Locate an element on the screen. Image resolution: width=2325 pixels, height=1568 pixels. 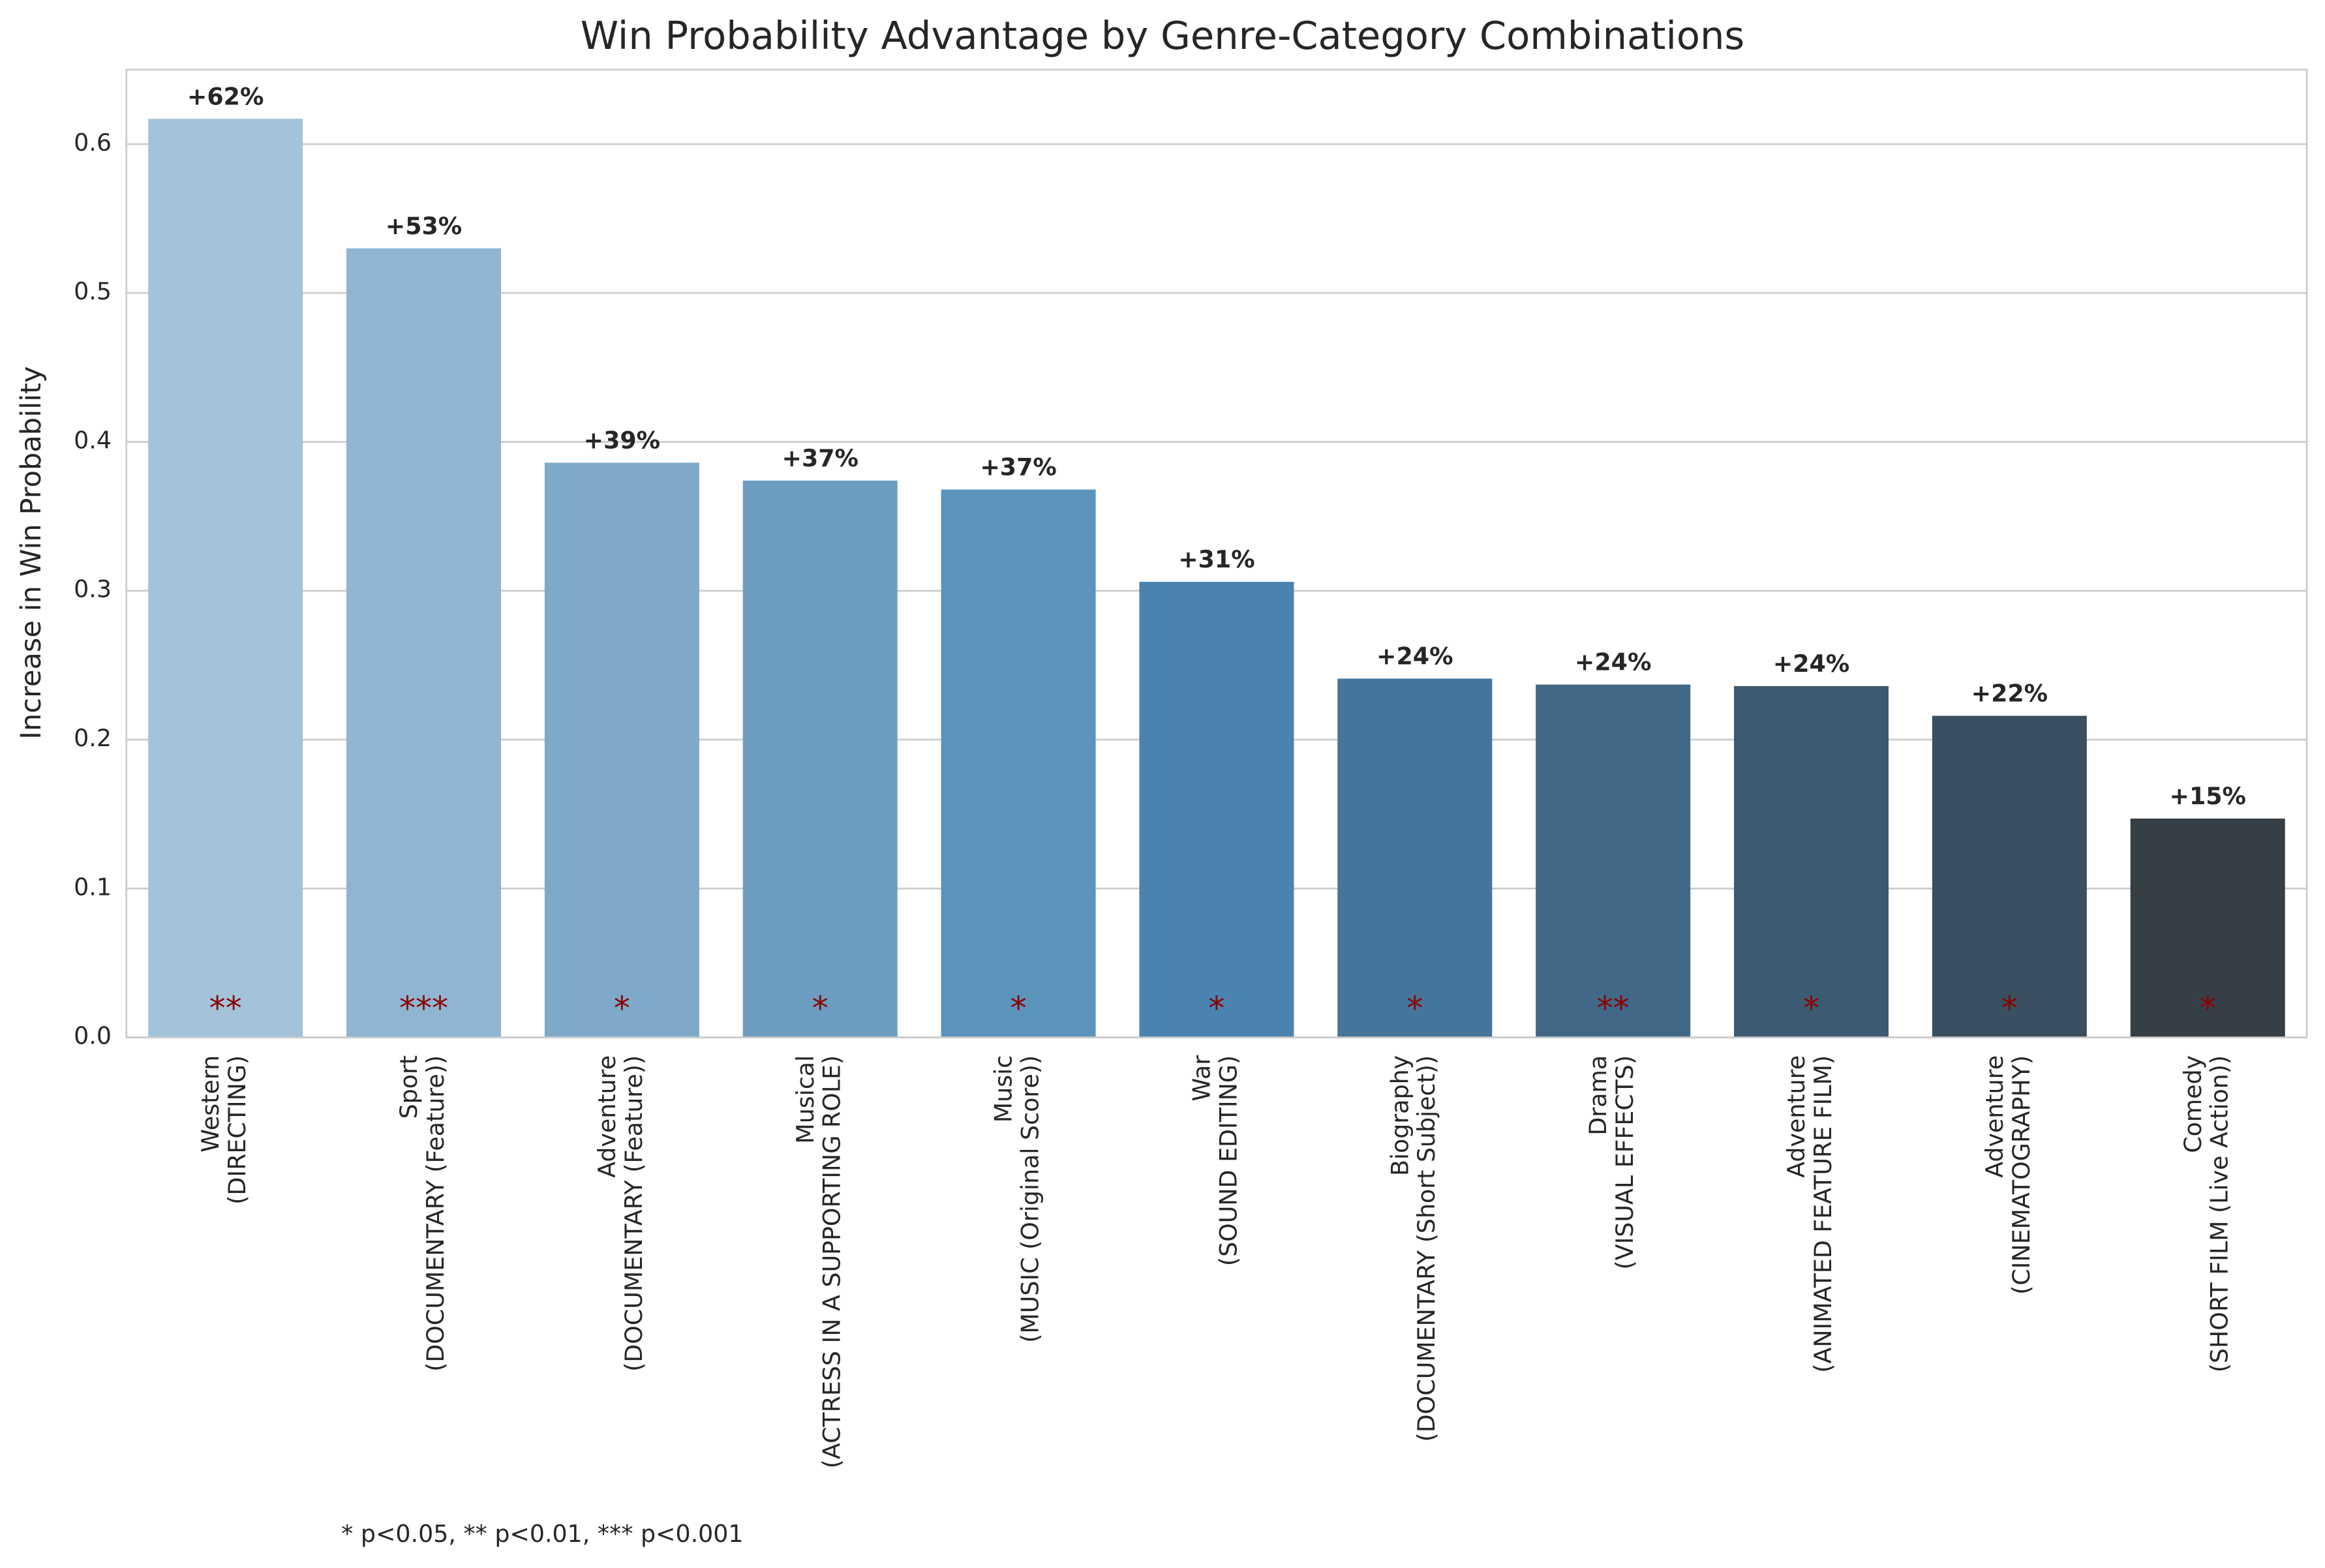
y-tick-label: 0.0 is located at coordinates (93, 1036).